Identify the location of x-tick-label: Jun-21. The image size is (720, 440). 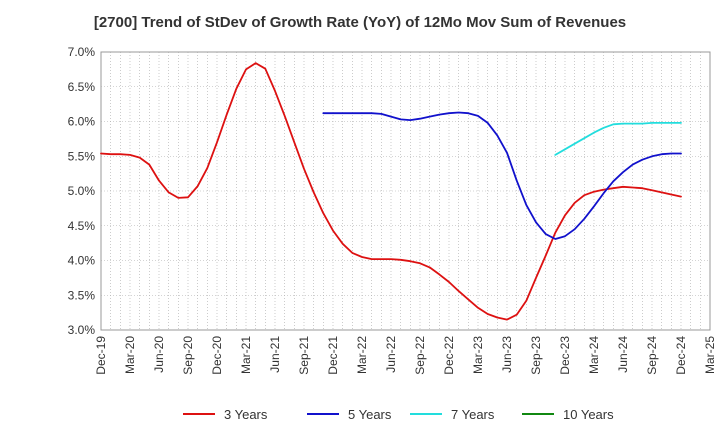
(275, 354).